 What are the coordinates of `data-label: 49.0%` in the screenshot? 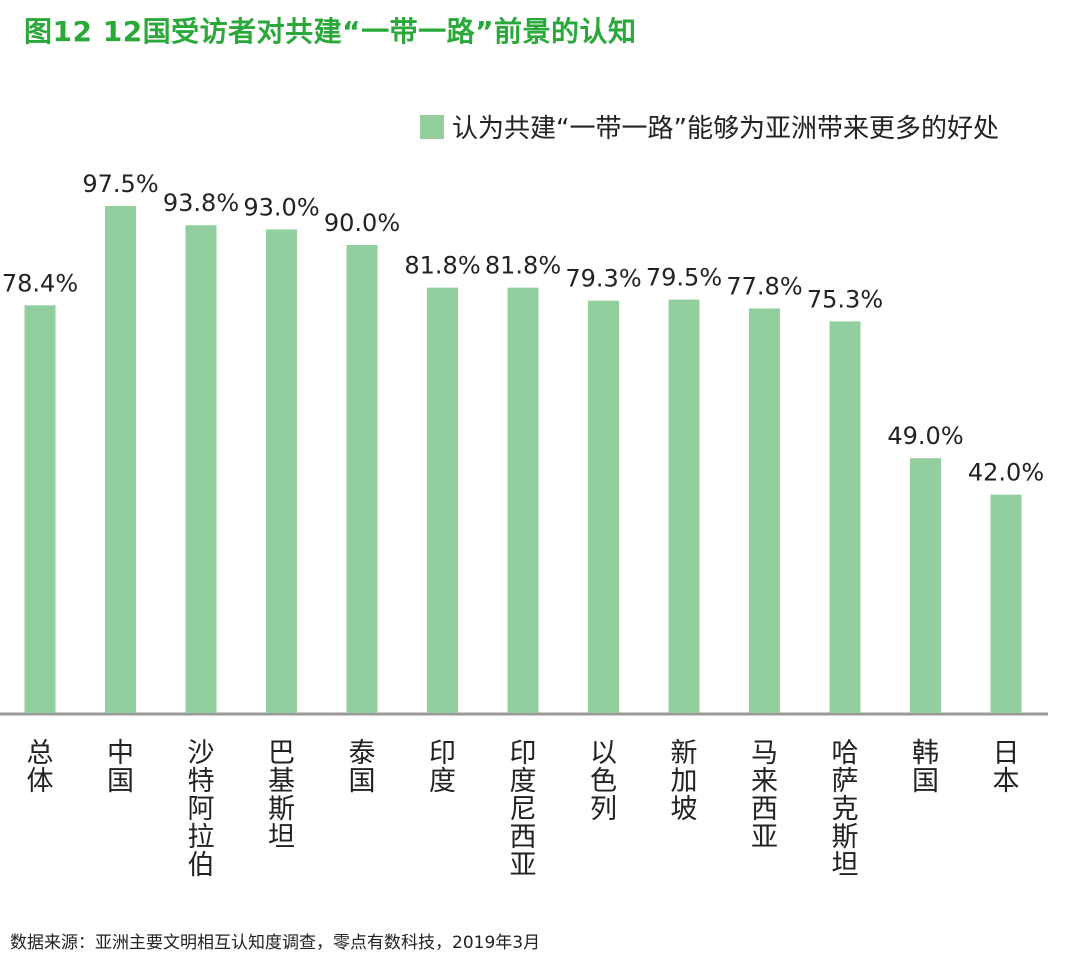 It's located at (925, 436).